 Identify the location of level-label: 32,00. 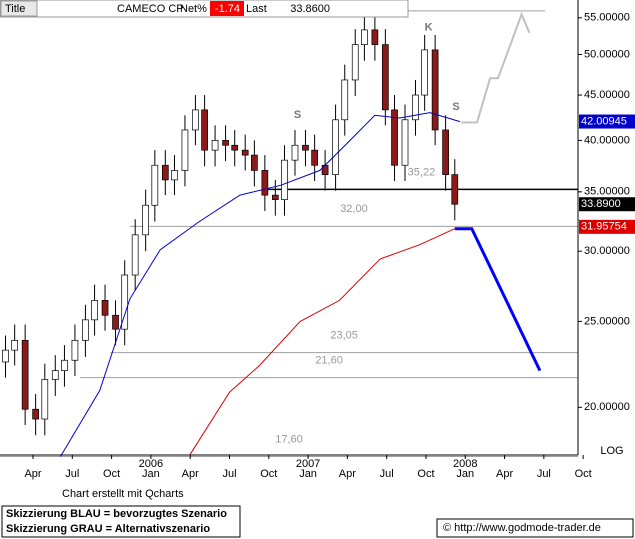
(354, 209).